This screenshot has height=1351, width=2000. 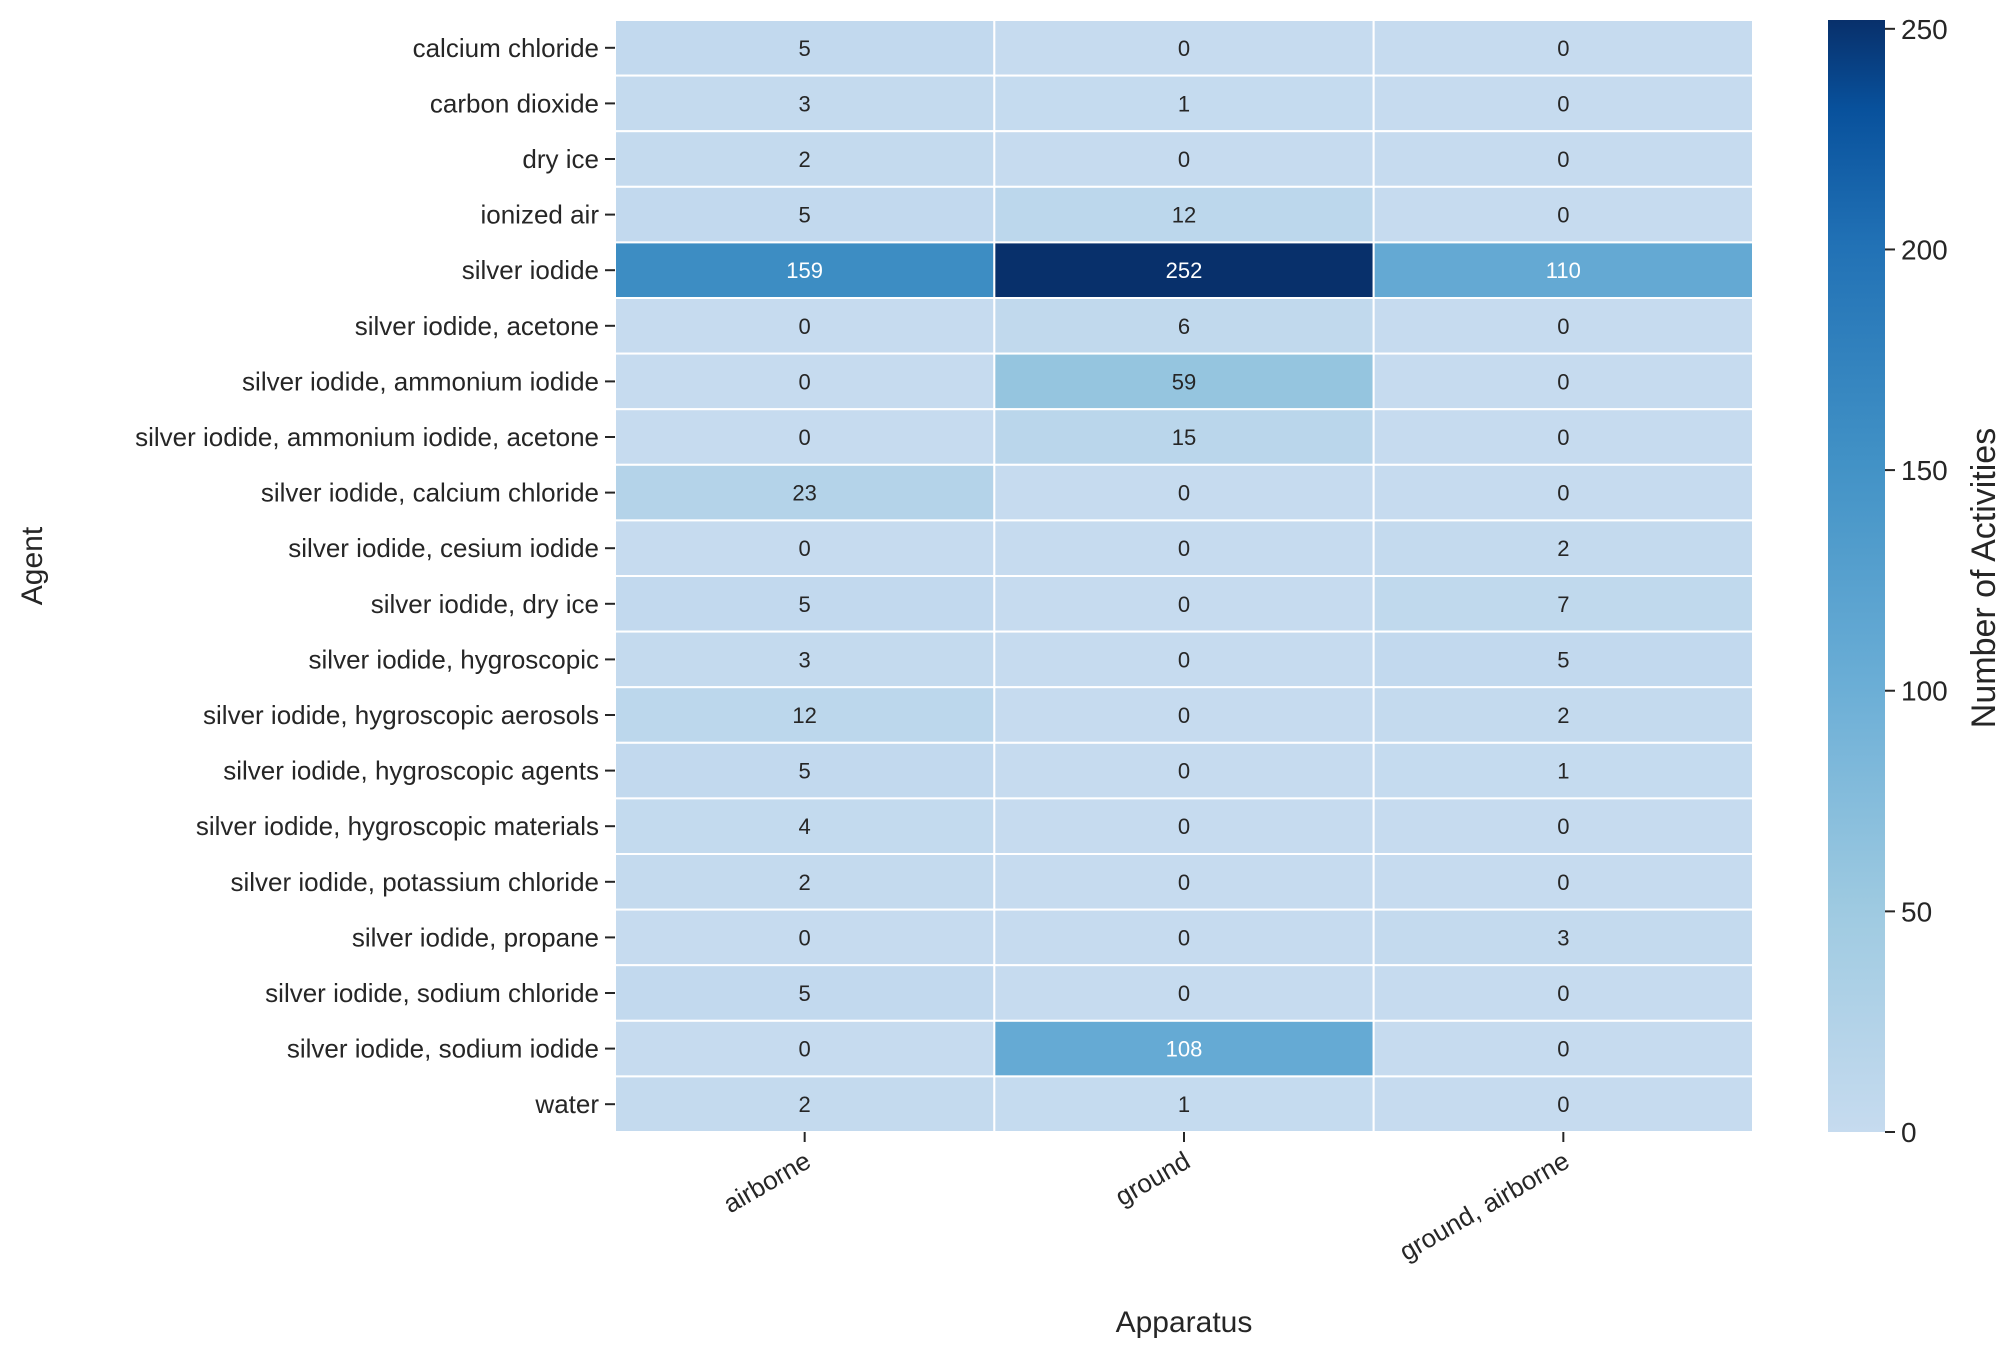 I want to click on x-axis-label: Apparatus, so click(x=1184, y=1322).